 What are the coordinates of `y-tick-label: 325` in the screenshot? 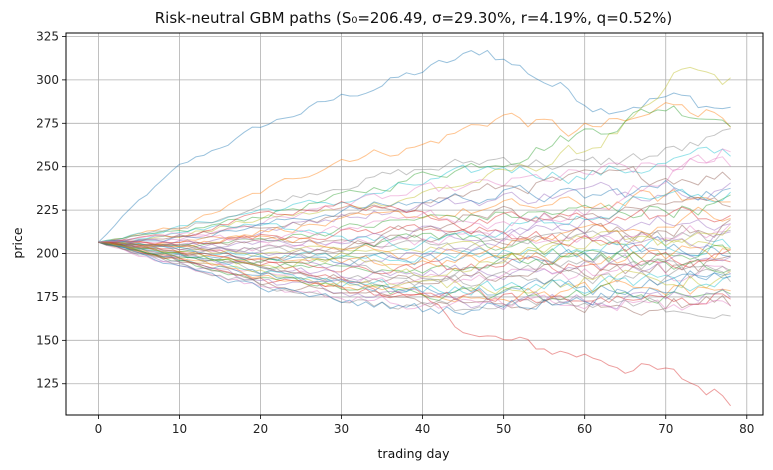 It's located at (47, 36).